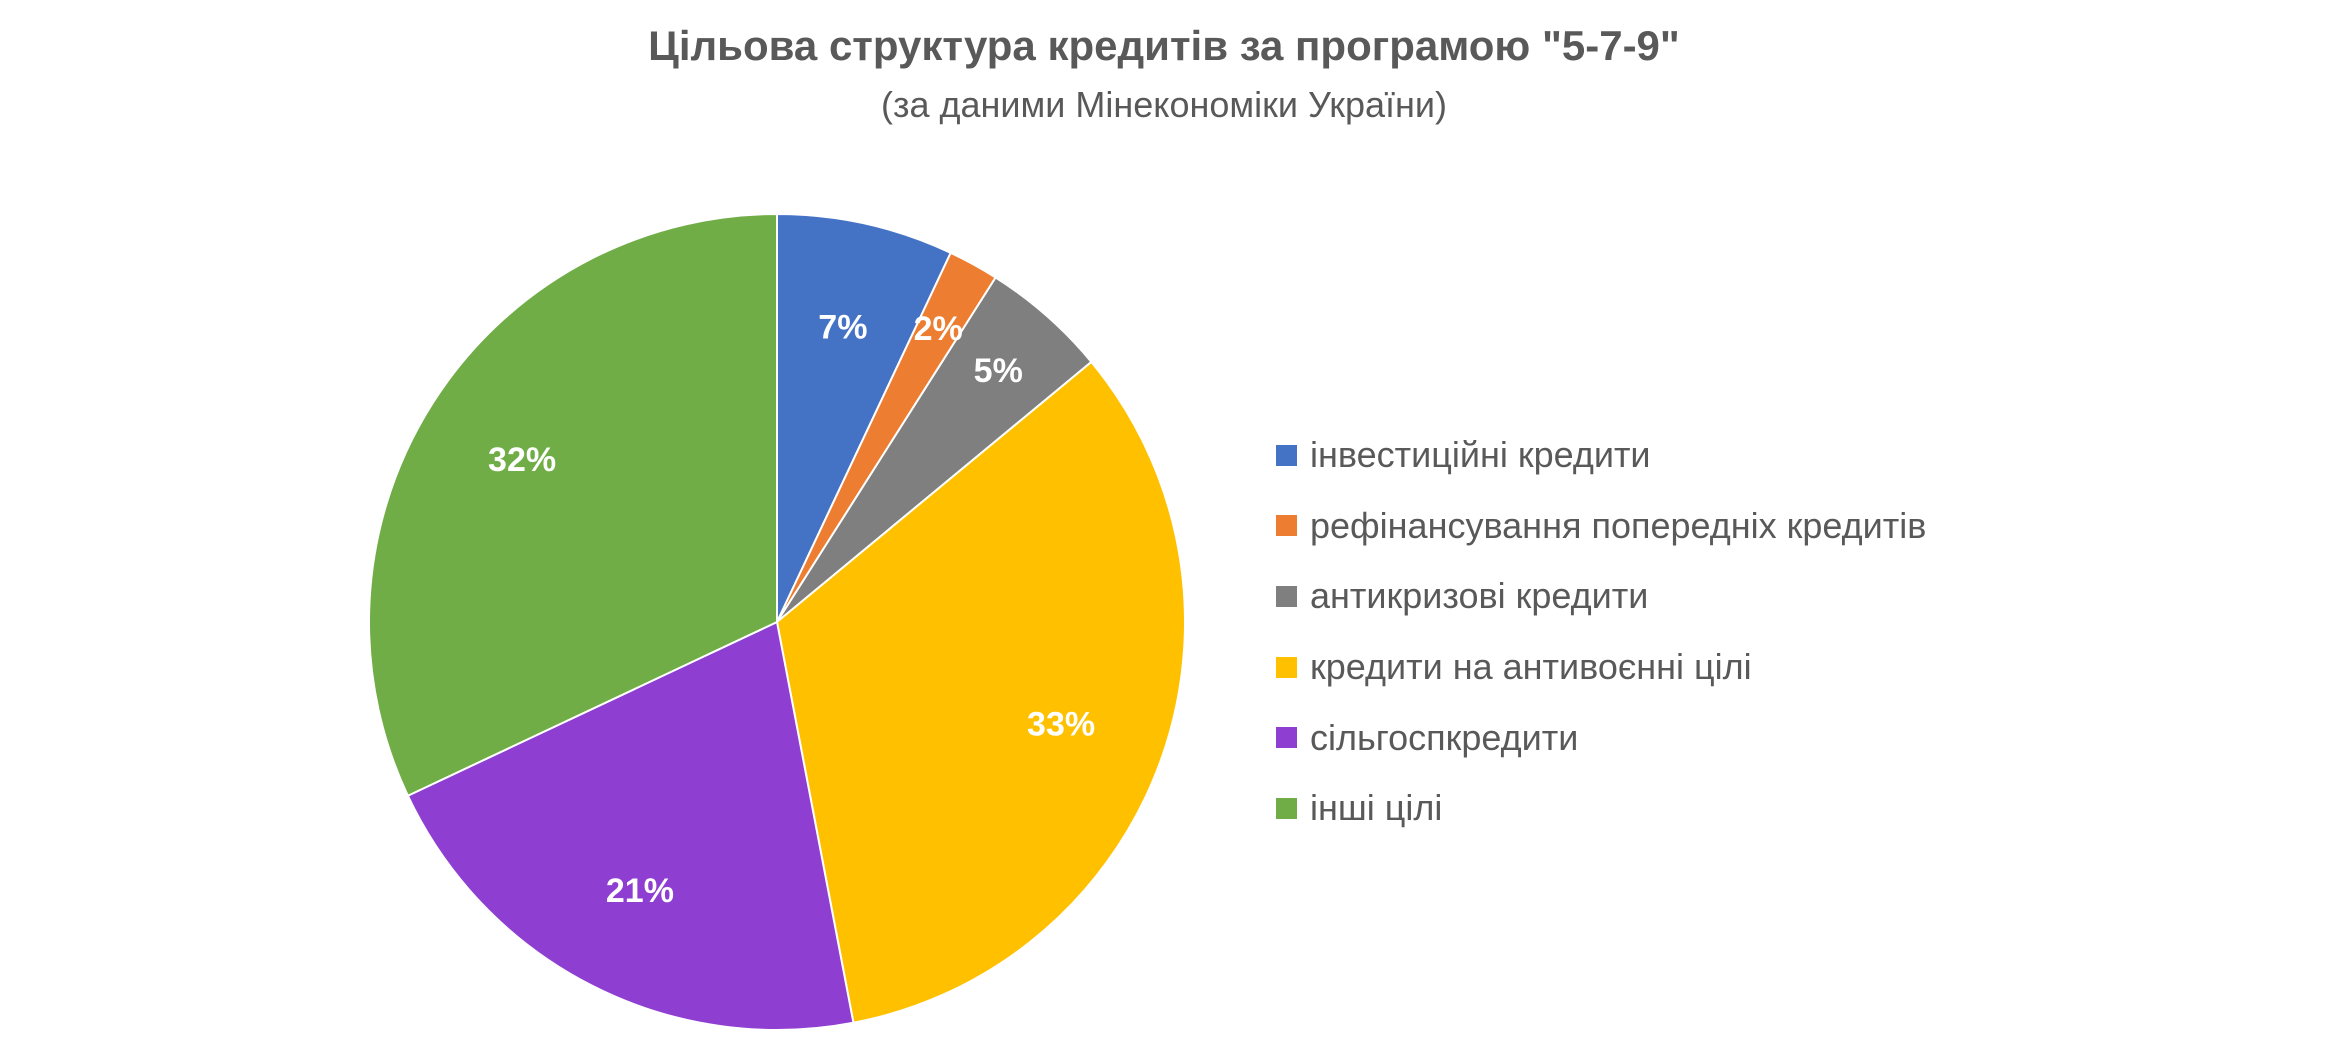  I want to click on legend-label: інвестиційні кредити, so click(1480, 455).